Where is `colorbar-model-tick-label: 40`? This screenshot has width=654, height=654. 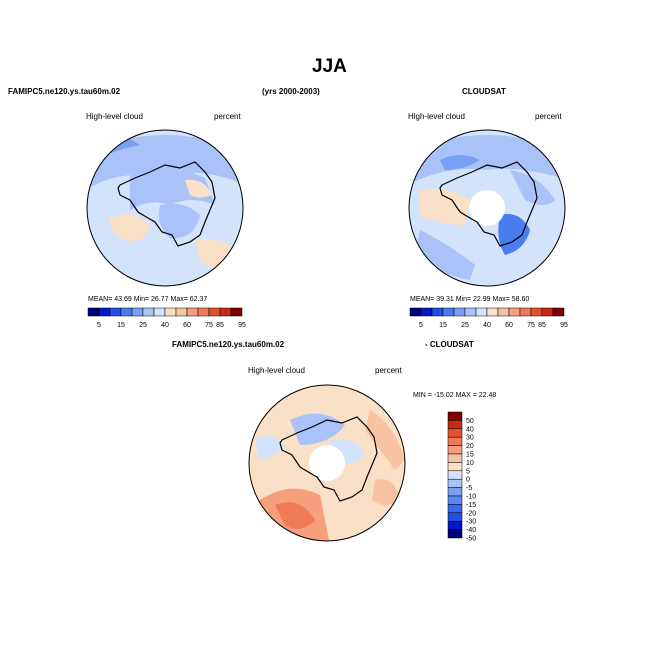
colorbar-model-tick-label: 40 is located at coordinates (165, 325).